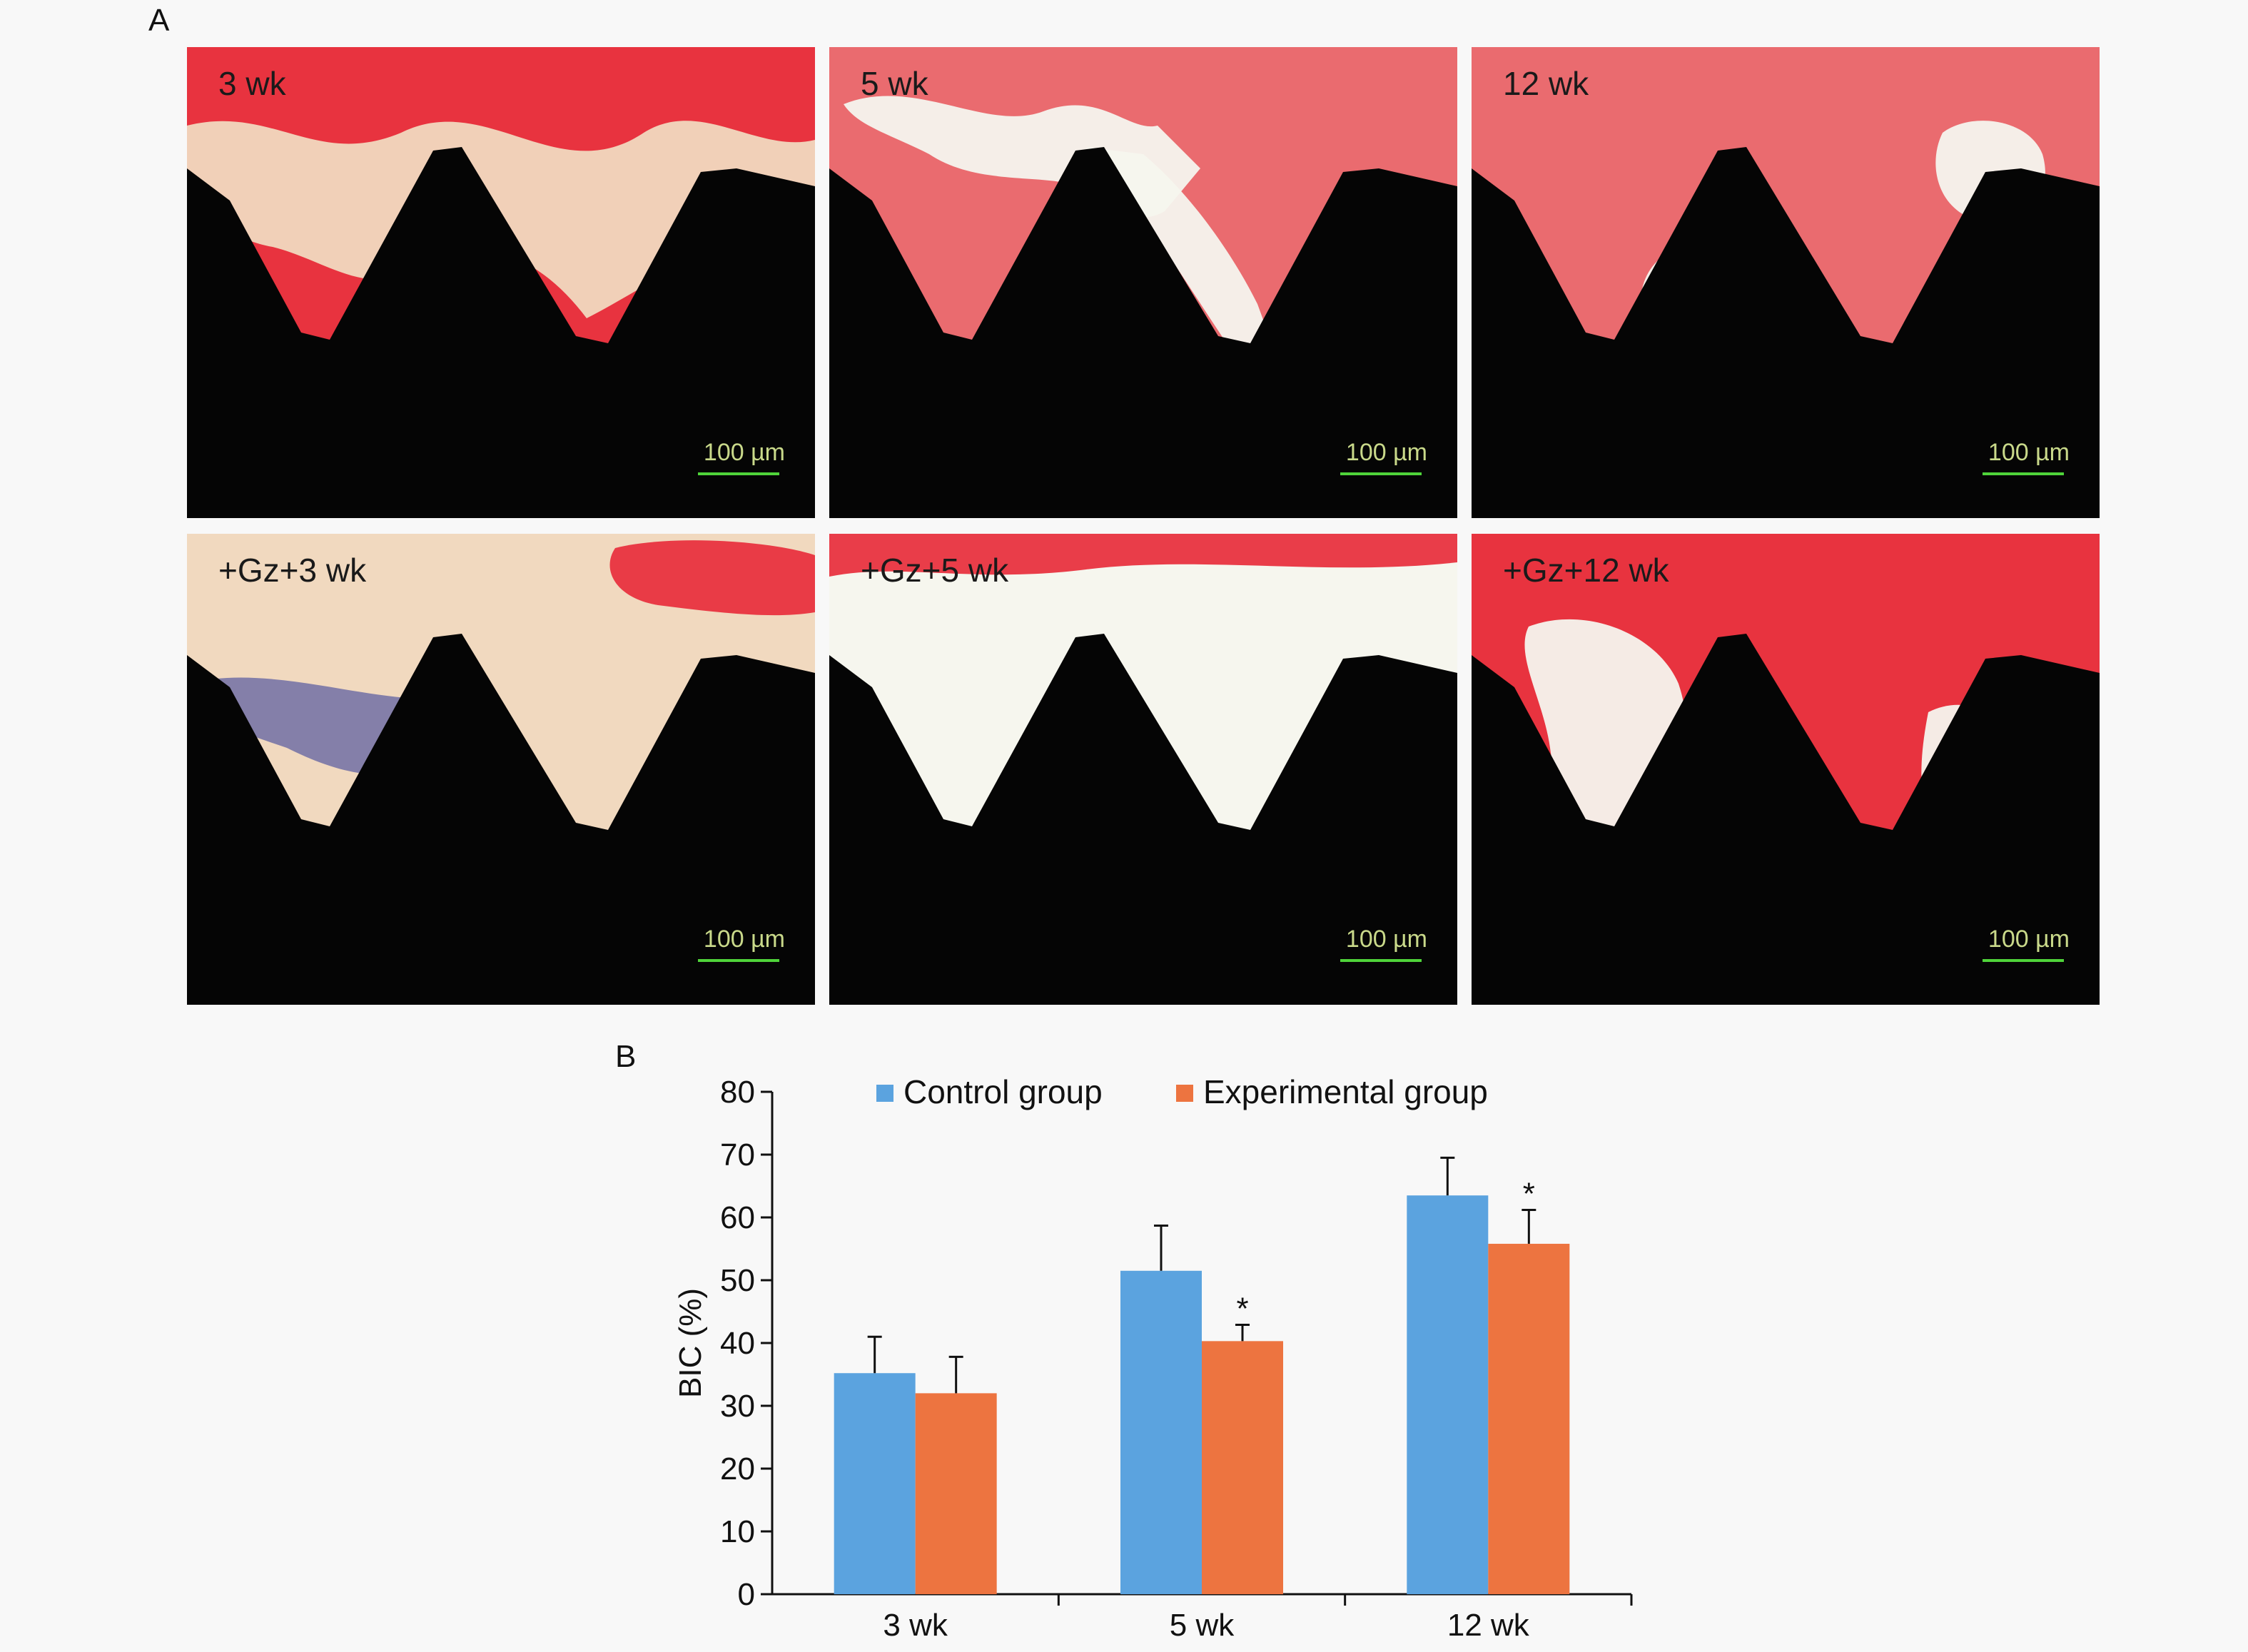 The image size is (2248, 1652). I want to click on x-tick-label: 12 wk, so click(1488, 1625).